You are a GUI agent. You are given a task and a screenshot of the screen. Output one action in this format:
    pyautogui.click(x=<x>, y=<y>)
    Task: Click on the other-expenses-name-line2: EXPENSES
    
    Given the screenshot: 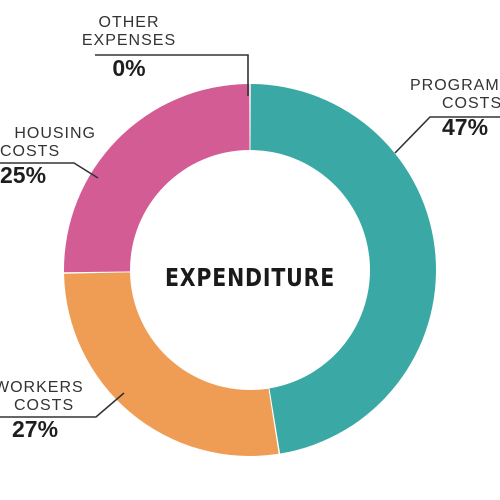 What is the action you would take?
    pyautogui.click(x=129, y=40)
    